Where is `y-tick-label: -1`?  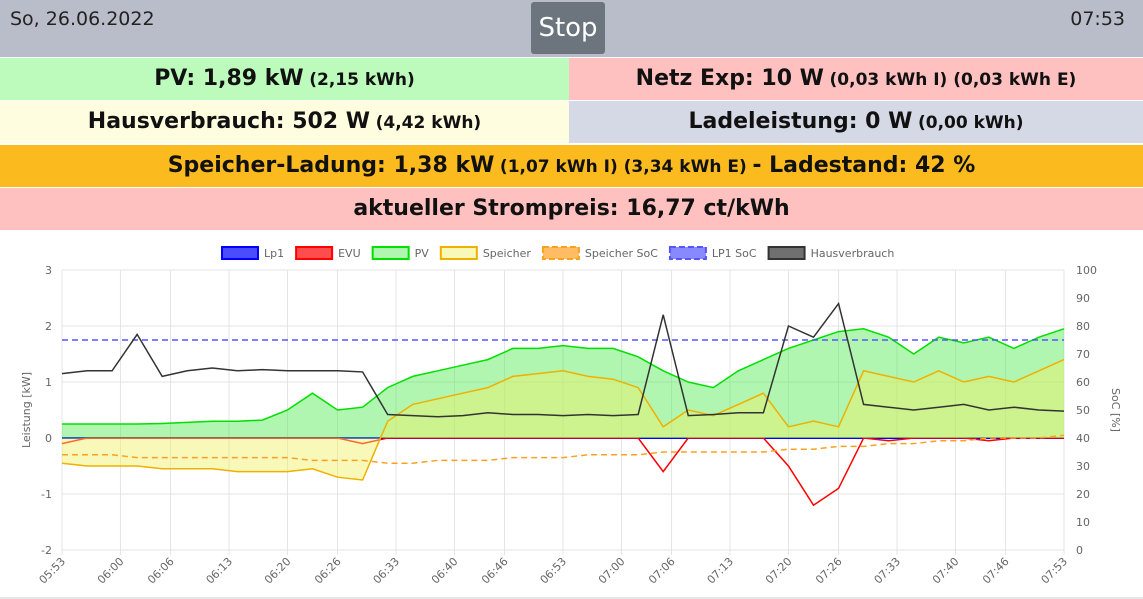
y-tick-label: -1 is located at coordinates (46, 494).